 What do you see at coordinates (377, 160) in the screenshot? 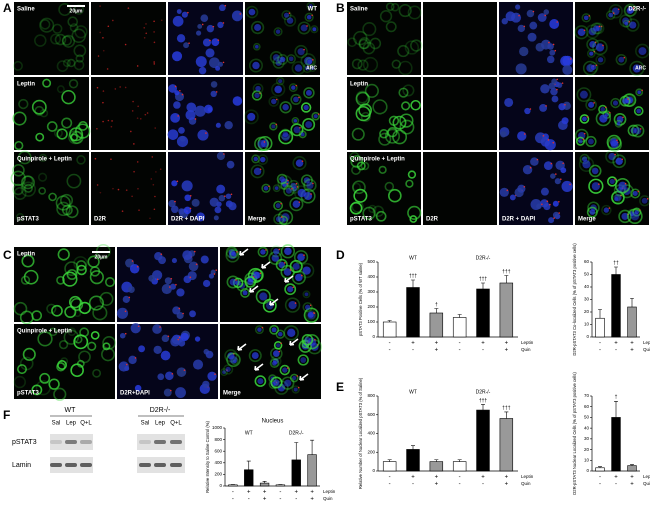
I see `image-label: Quinpirole + Leptin` at bounding box center [377, 160].